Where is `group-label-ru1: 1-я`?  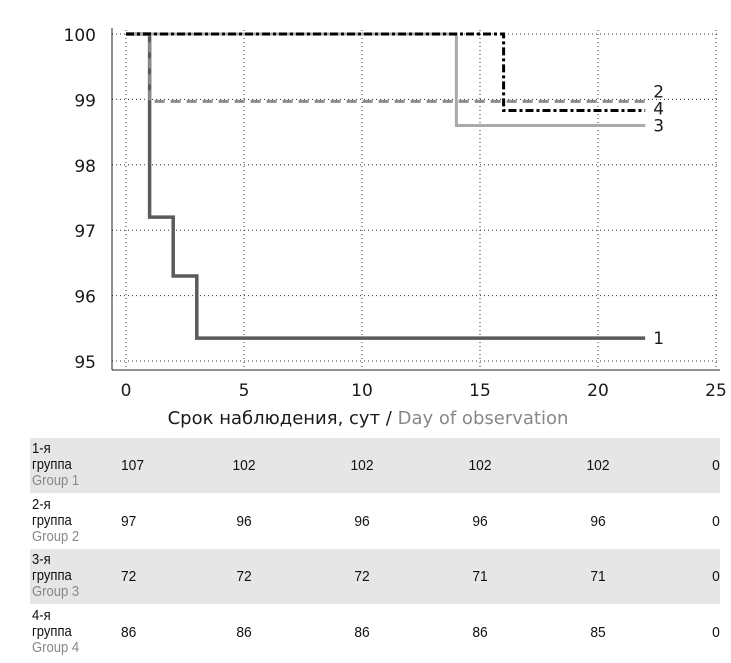 group-label-ru1: 1-я is located at coordinates (41, 449).